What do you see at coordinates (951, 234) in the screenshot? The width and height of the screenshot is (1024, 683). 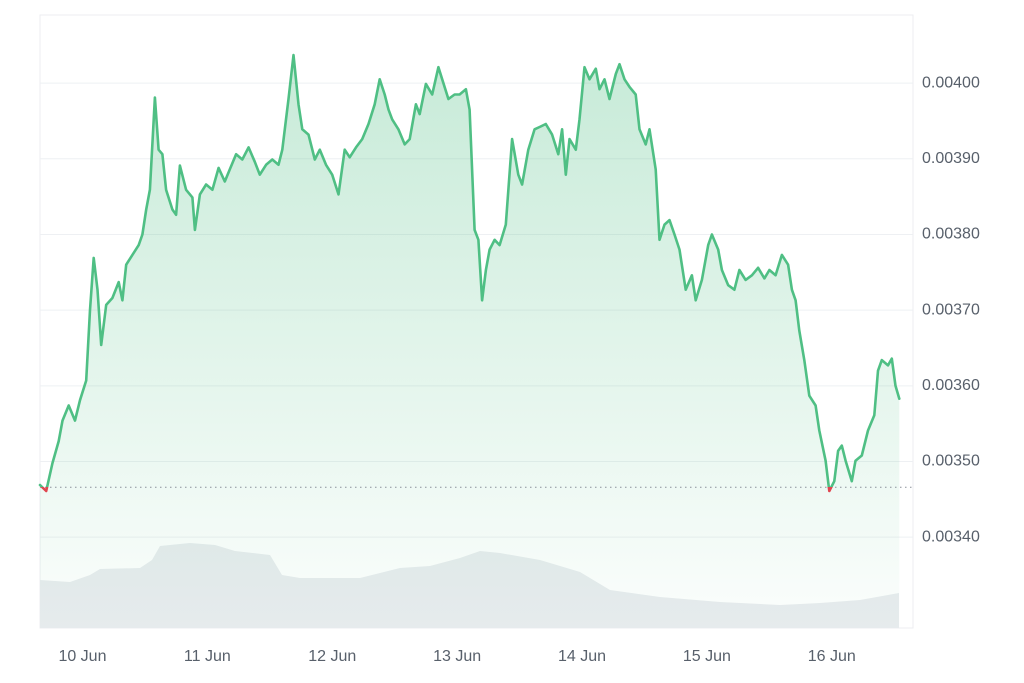 I see `y-tick-label: 0.00380` at bounding box center [951, 234].